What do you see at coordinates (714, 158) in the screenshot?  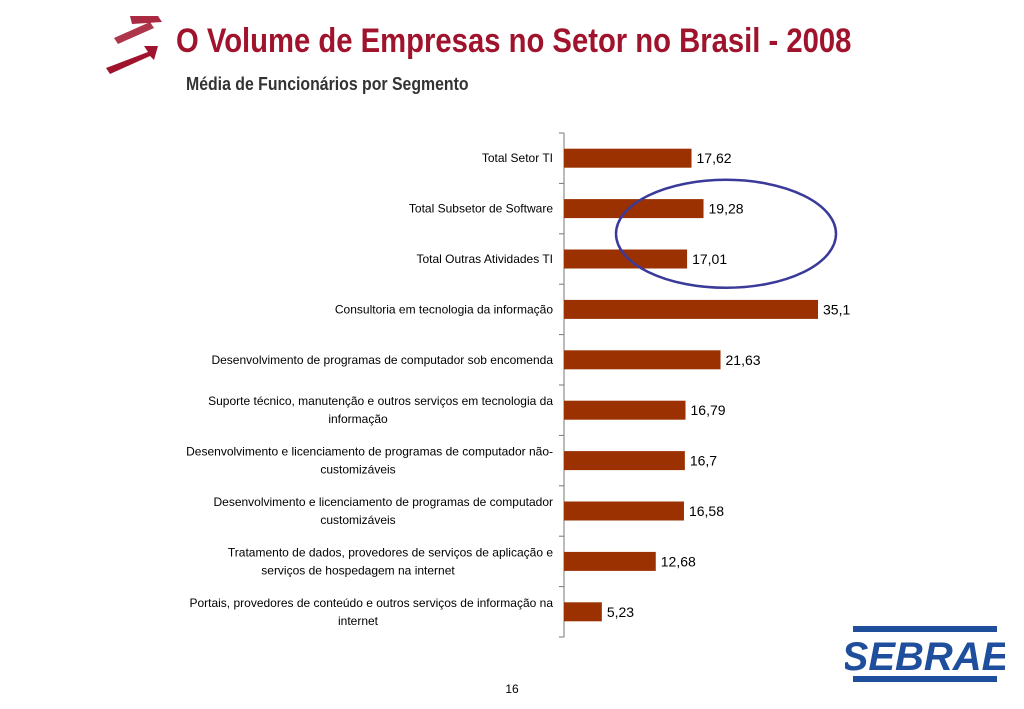 I see `data-label: 17,62` at bounding box center [714, 158].